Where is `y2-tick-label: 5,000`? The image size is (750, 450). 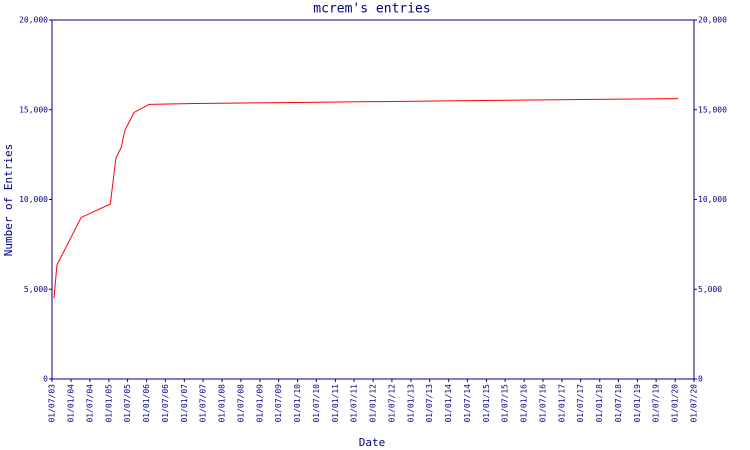 y2-tick-label: 5,000 is located at coordinates (710, 289).